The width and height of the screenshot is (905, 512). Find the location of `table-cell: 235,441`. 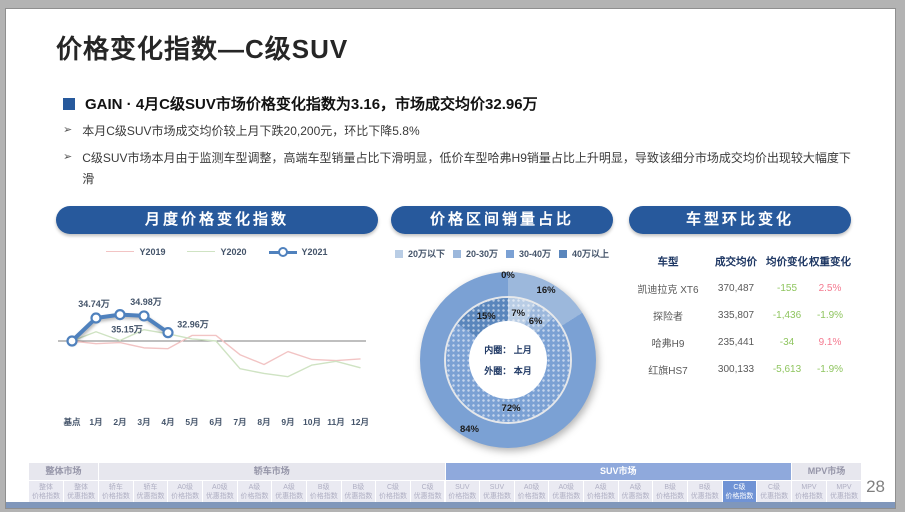

table-cell: 235,441 is located at coordinates (736, 342).